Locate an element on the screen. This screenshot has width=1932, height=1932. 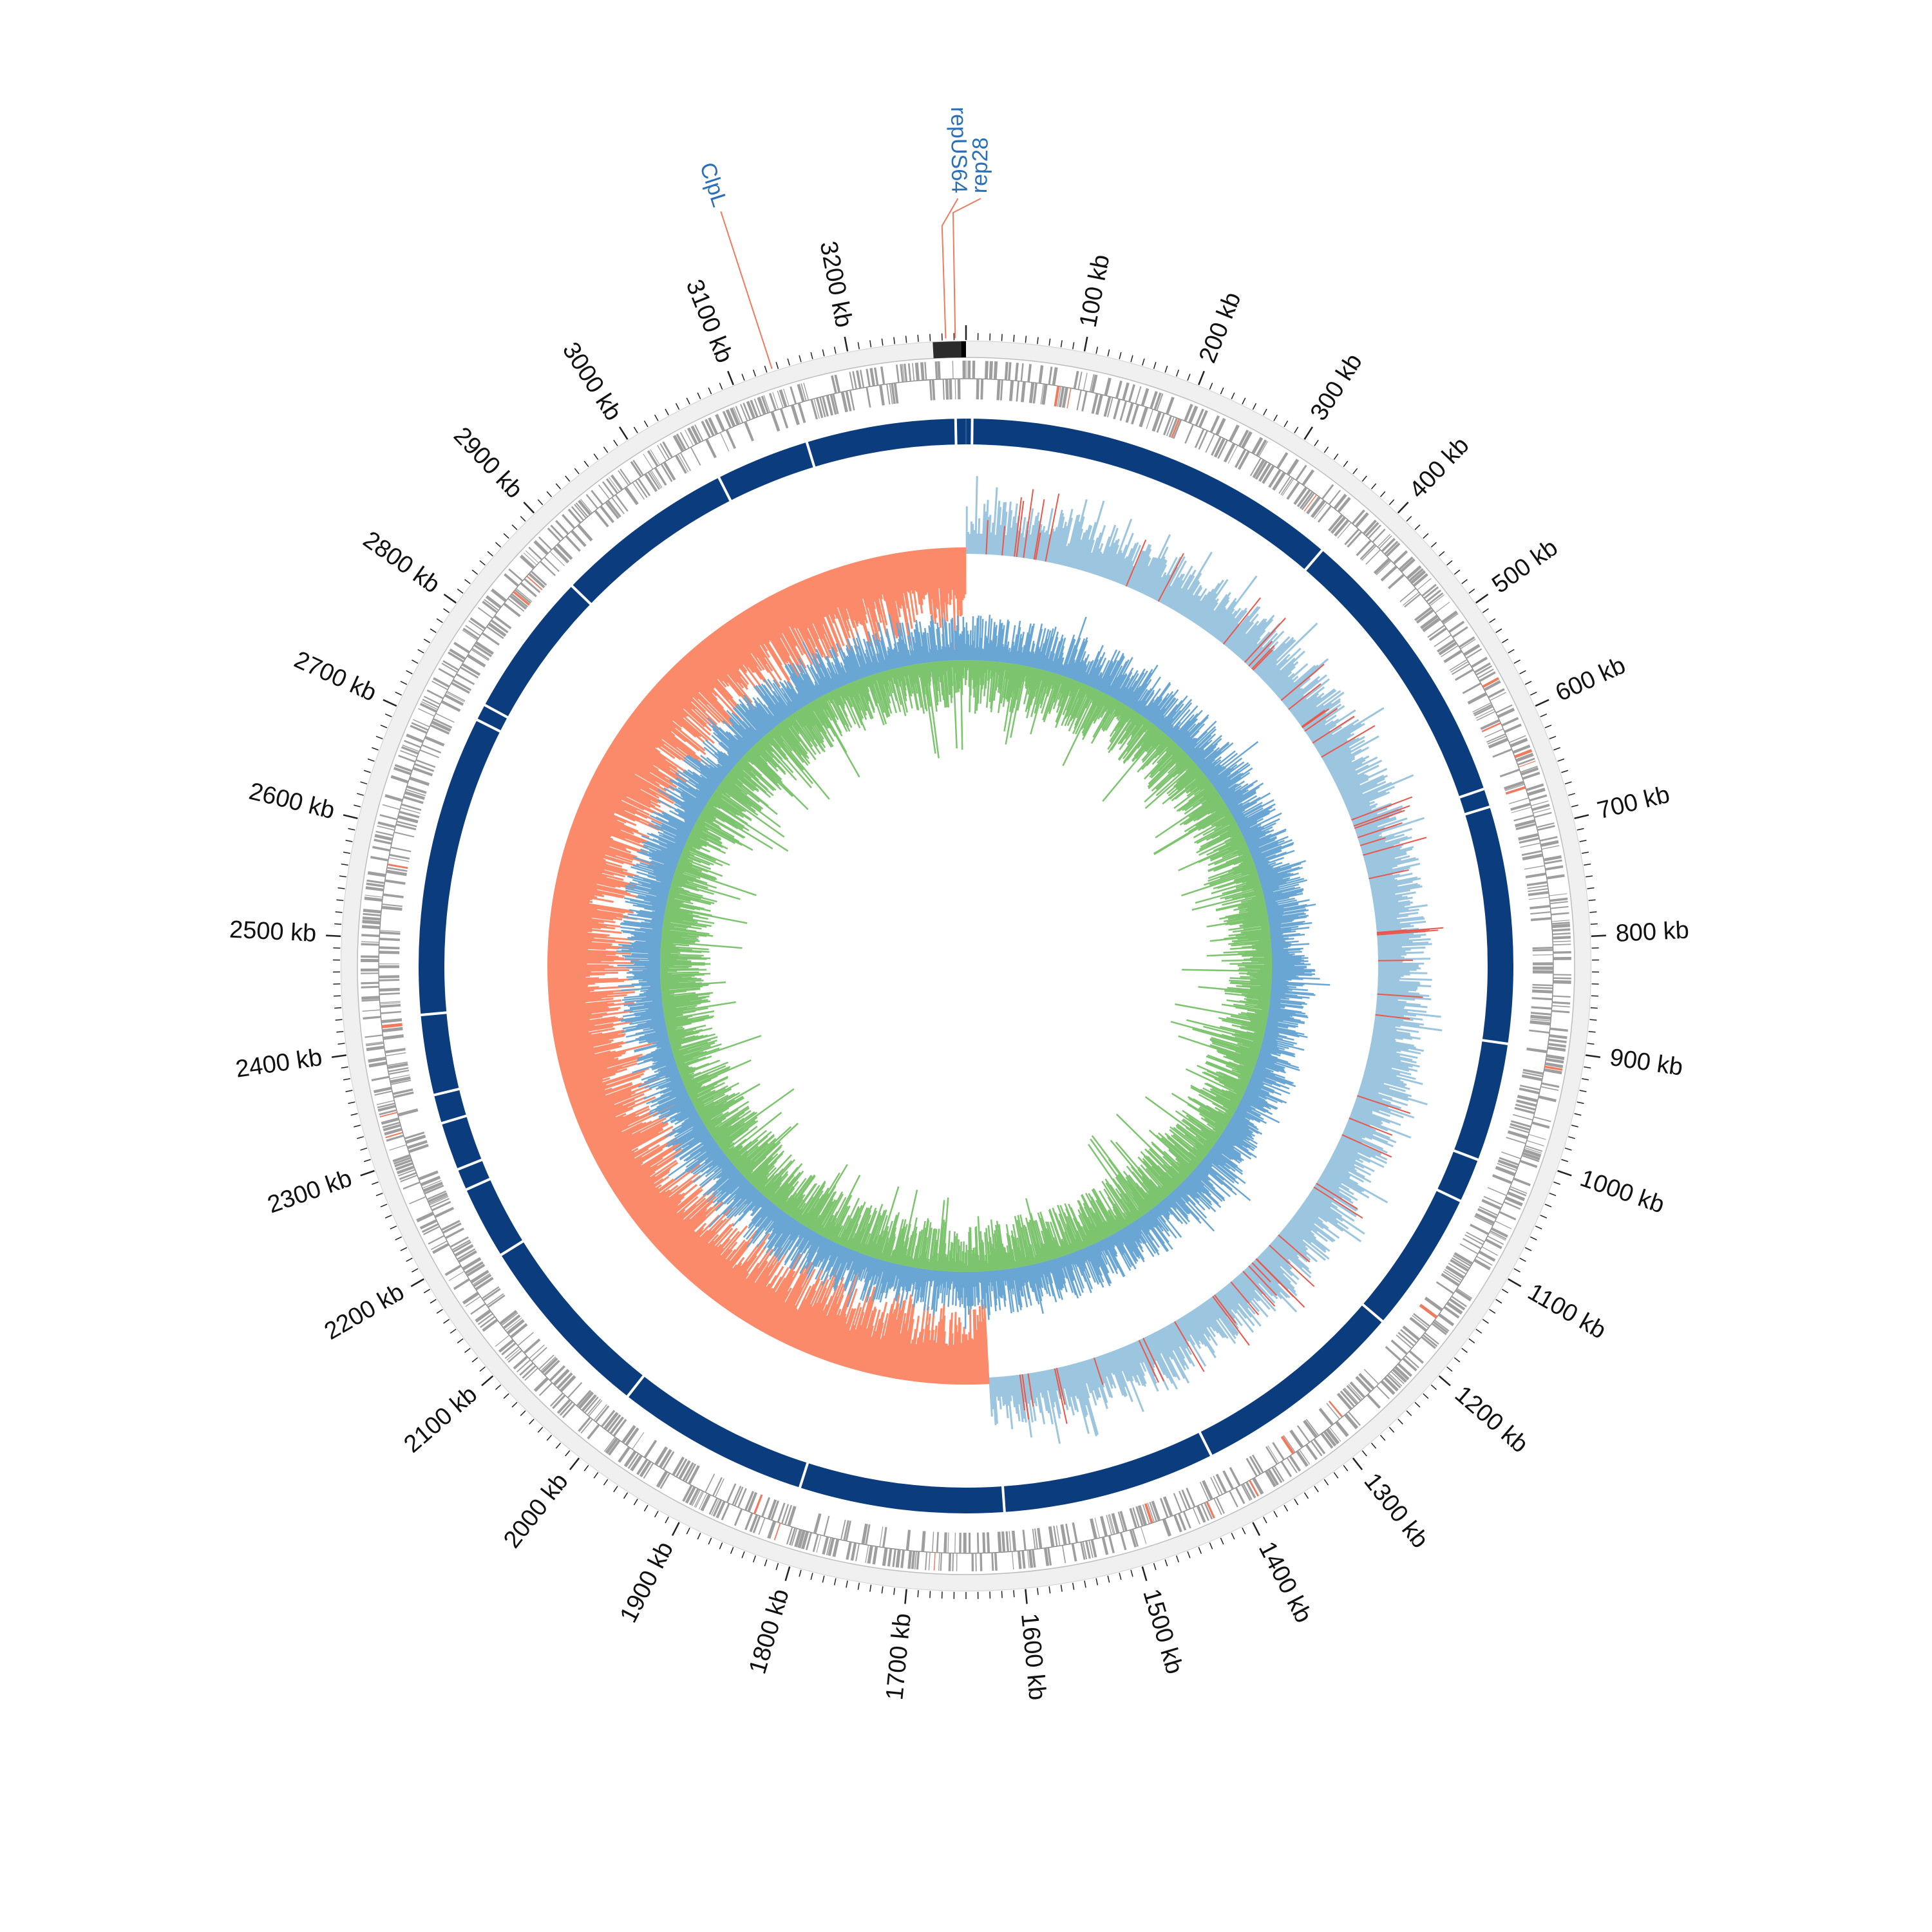
contig-gap is located at coordinates (512, 1248).